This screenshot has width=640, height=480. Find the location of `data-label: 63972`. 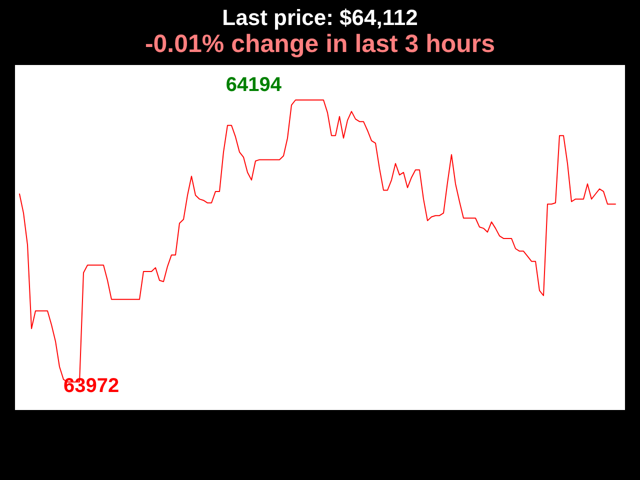

data-label: 63972 is located at coordinates (92, 386).